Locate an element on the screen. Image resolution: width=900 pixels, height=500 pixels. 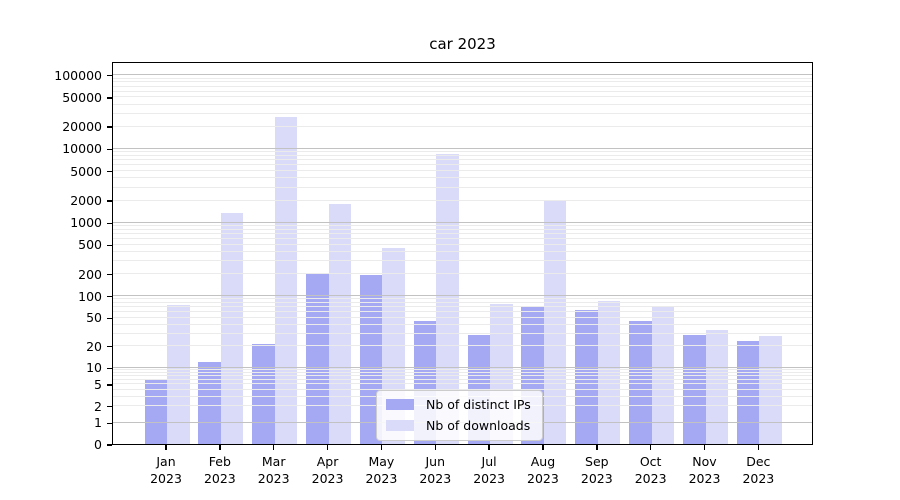
chart-title: car 2023 is located at coordinates (462, 44).